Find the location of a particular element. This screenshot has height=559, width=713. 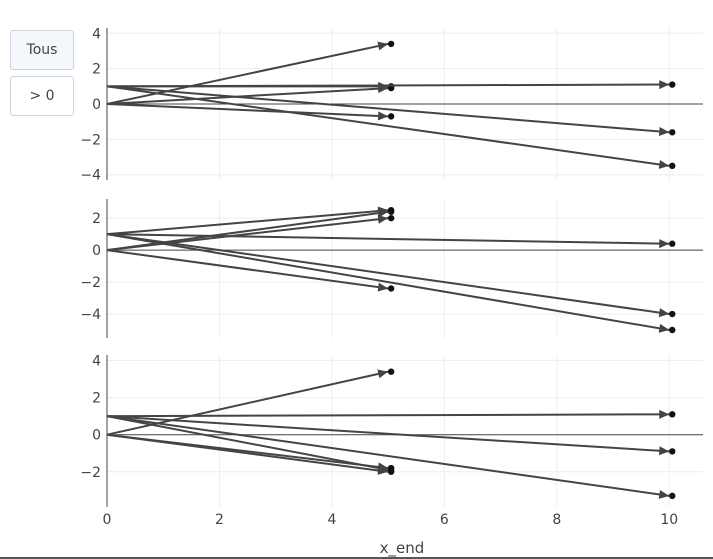

x-tick-label: 10 is located at coordinates (669, 520).